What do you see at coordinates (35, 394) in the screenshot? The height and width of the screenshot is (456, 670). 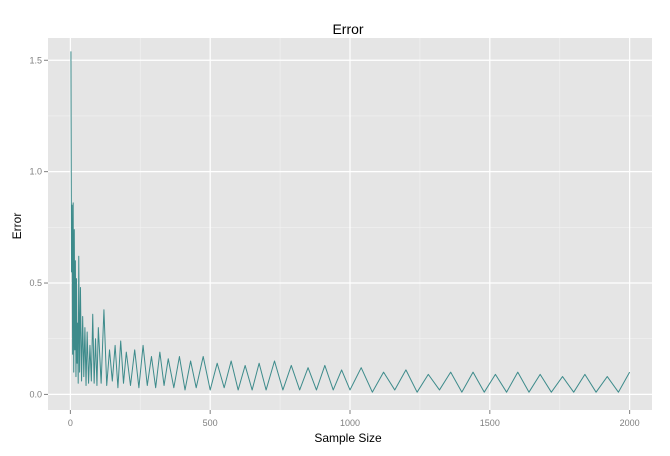 I see `y-tick-label: 0.0` at bounding box center [35, 394].